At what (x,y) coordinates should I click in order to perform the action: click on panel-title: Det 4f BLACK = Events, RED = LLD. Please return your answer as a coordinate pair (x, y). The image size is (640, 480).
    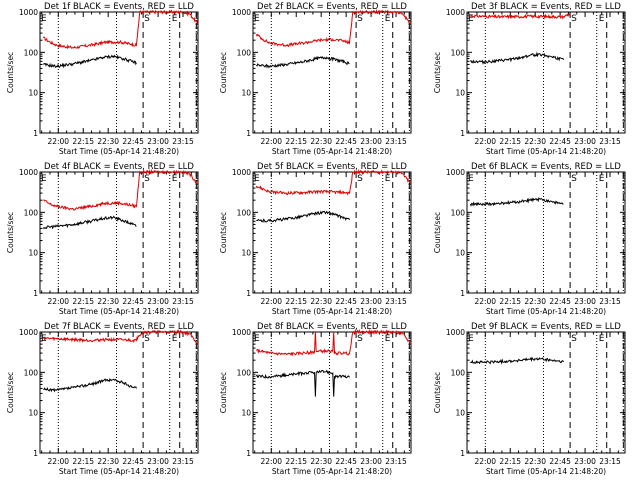
    Looking at the image, I should click on (119, 167).